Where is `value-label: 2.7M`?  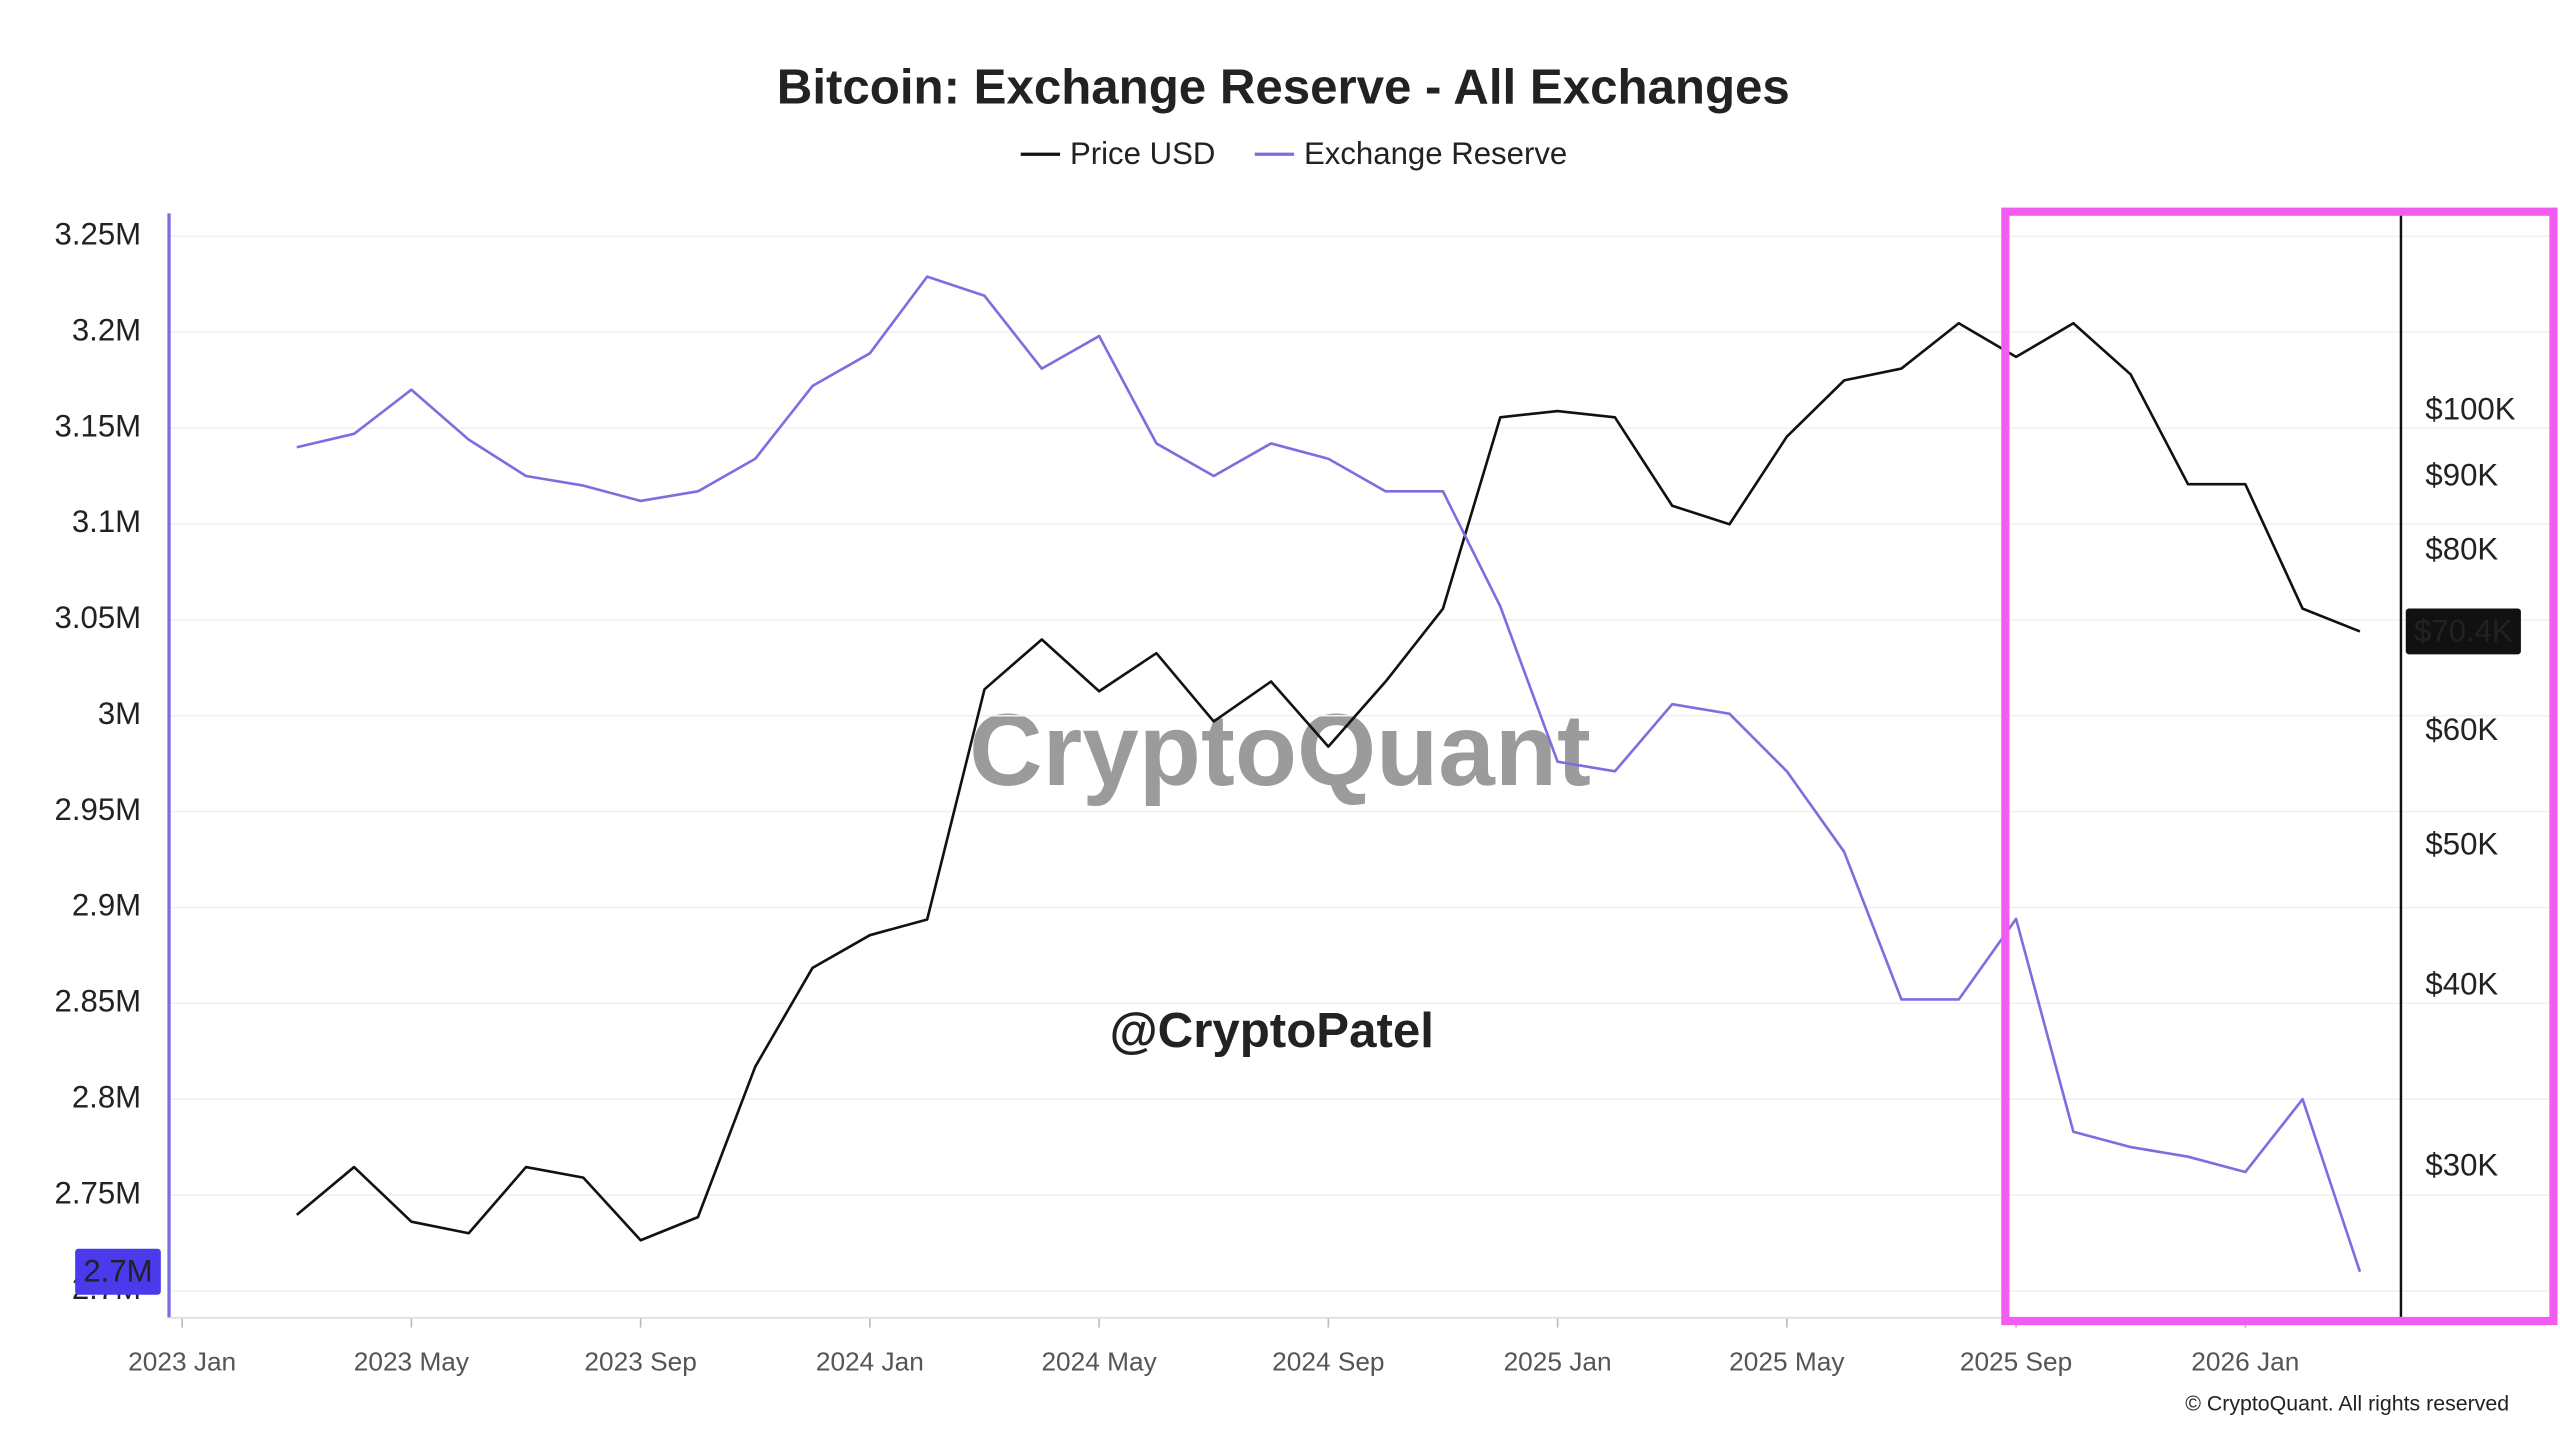 value-label: 2.7M is located at coordinates (117, 1271).